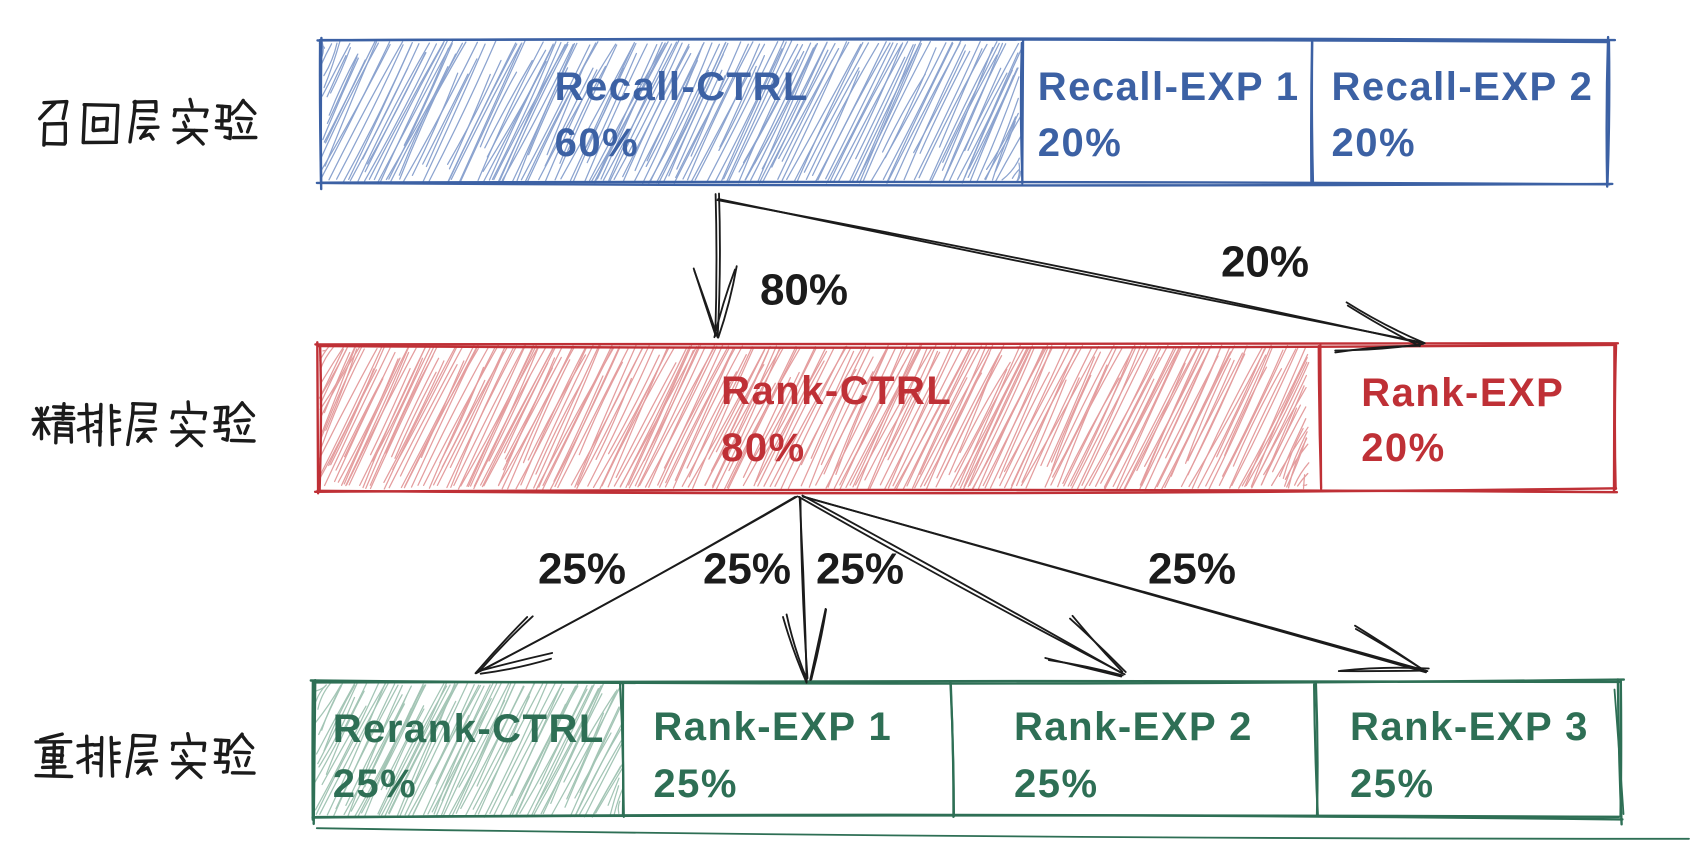  I want to click on svg-text: Rank-EXP 2, so click(1133, 727).